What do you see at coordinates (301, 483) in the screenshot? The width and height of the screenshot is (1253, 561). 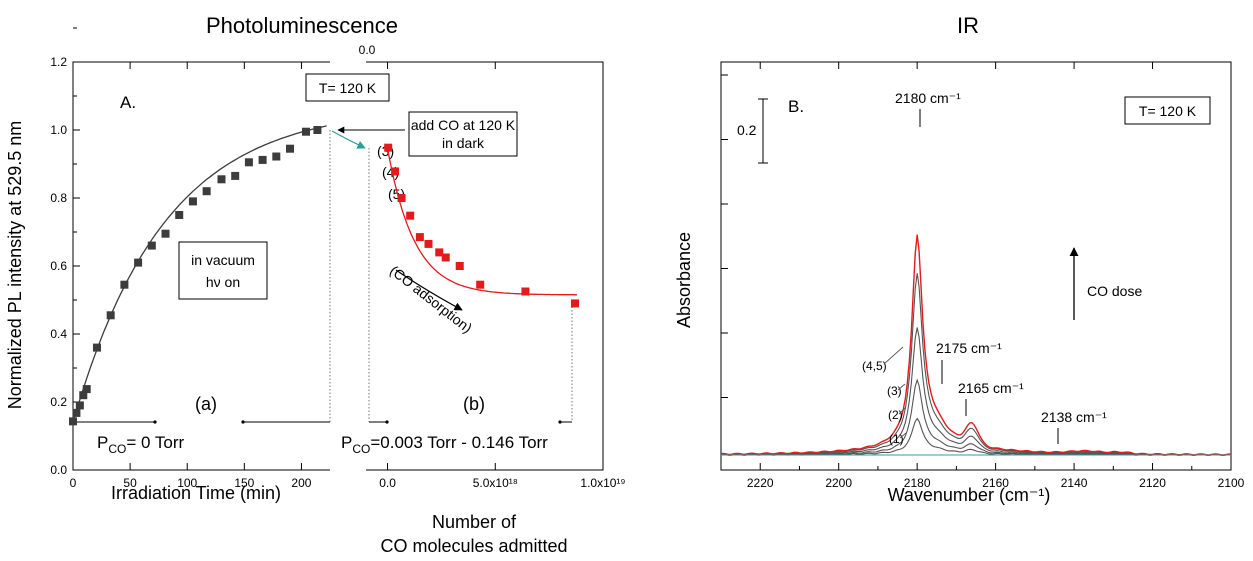 I see `pl-x-tick-label: 200` at bounding box center [301, 483].